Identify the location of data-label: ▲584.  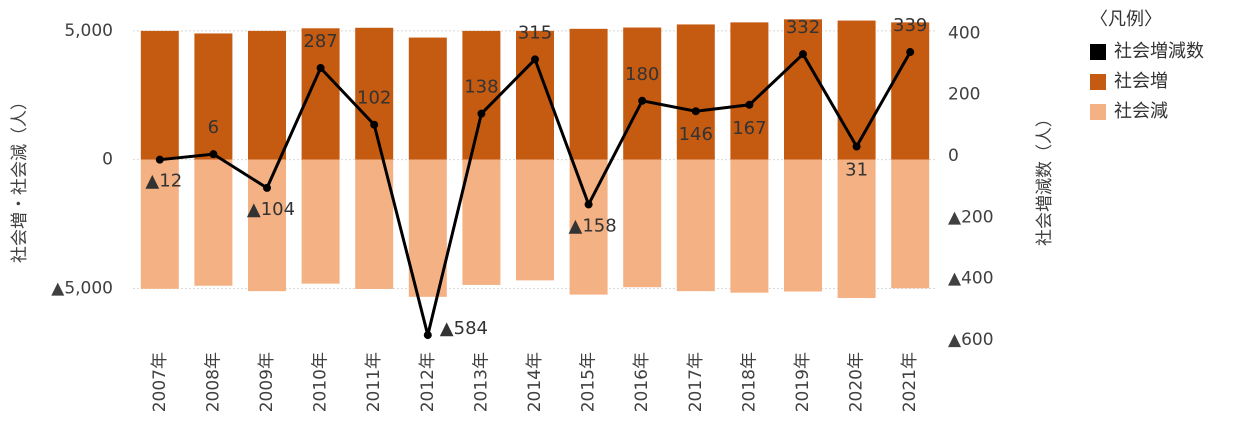
(464, 328).